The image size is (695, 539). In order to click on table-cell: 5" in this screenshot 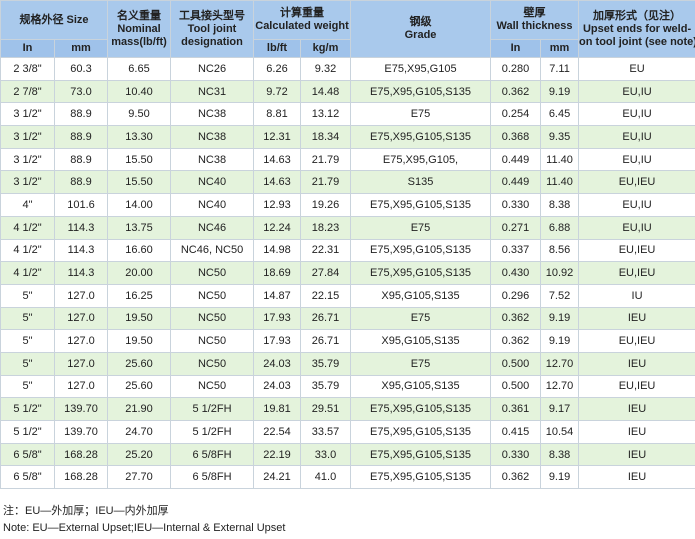, I will do `click(27, 386)`.